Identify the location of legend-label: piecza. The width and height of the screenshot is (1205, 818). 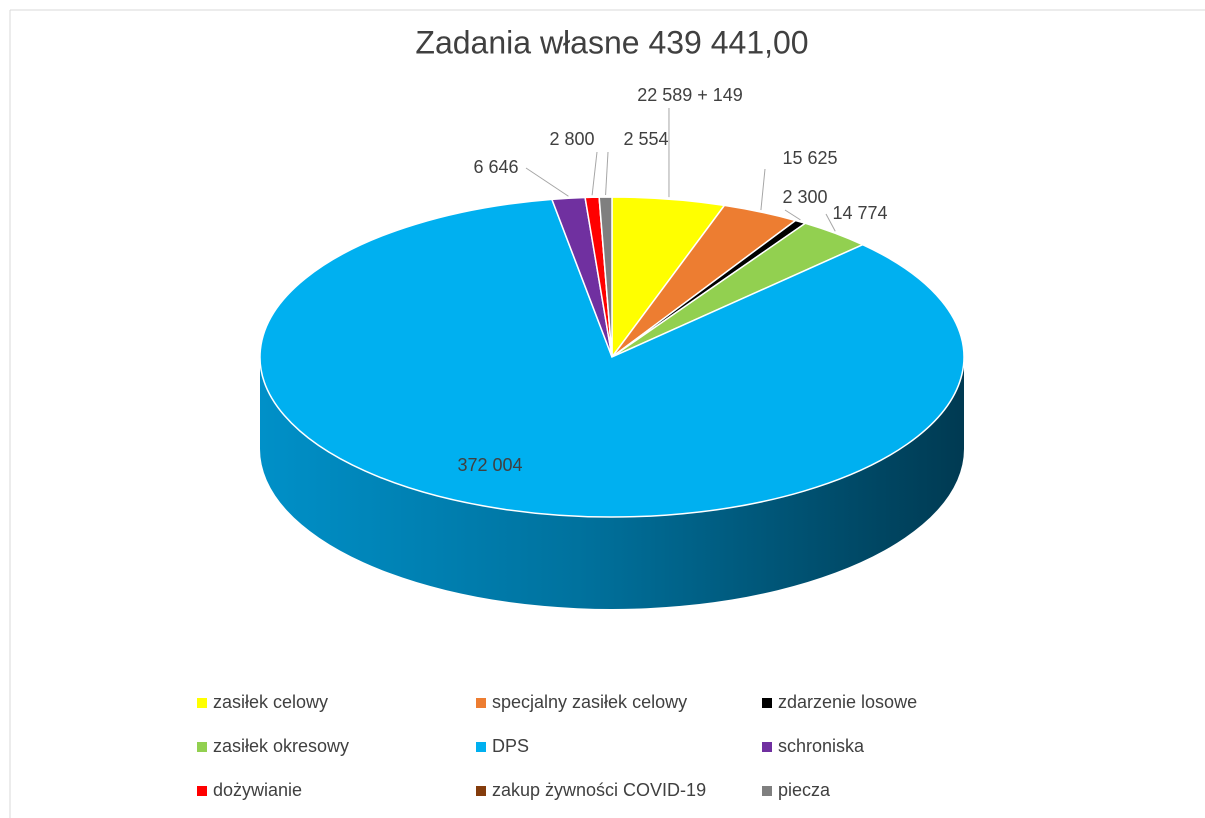
(804, 790).